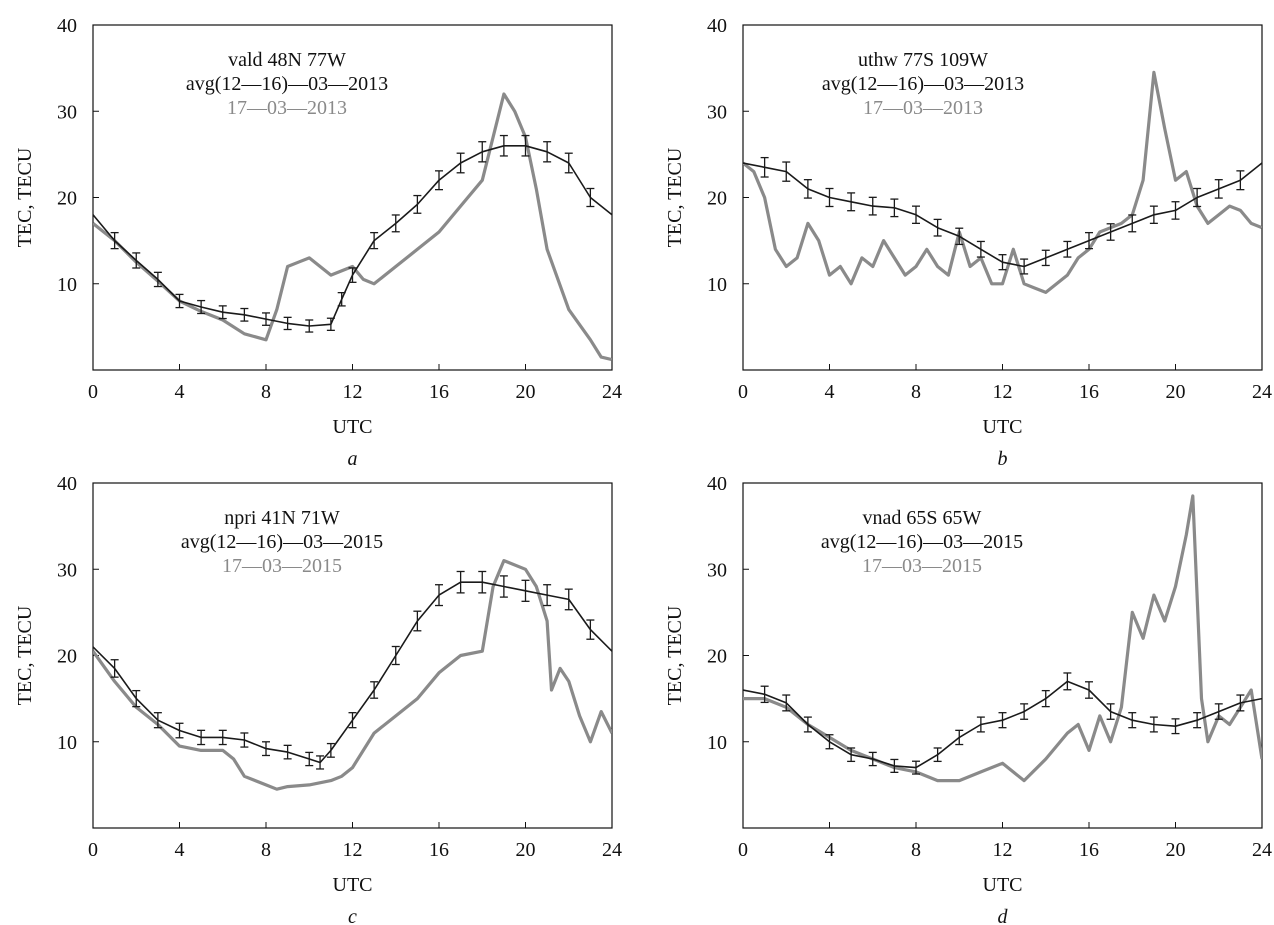 This screenshot has width=1274, height=925. I want to click on average-series-line, so click(352, 236).